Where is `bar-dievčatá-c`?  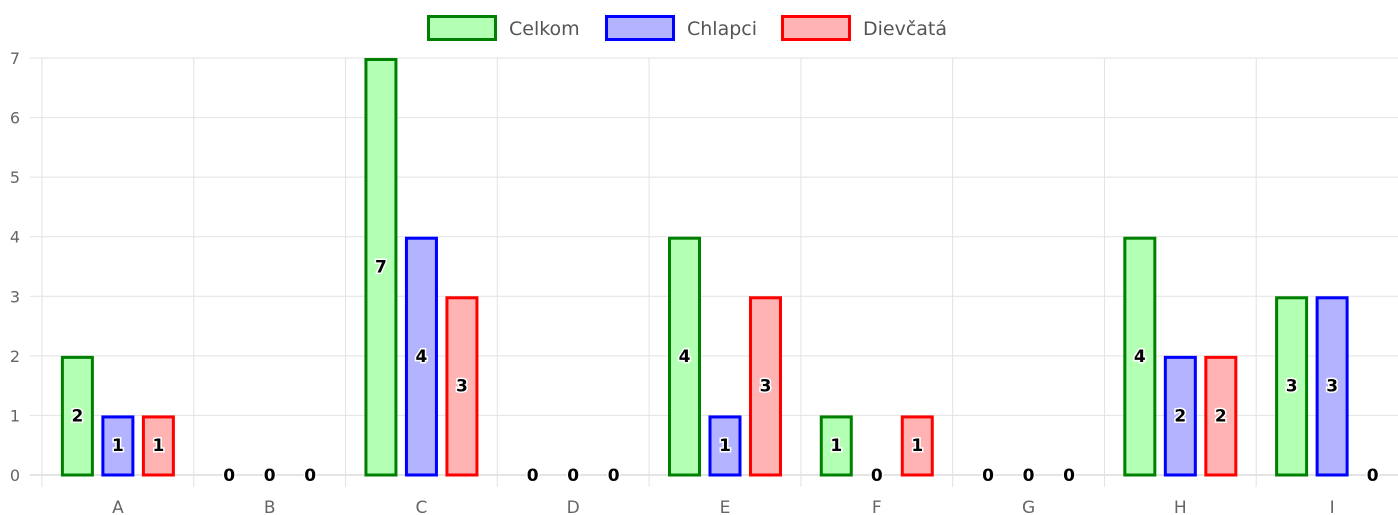
bar-dievčatá-c is located at coordinates (462, 386).